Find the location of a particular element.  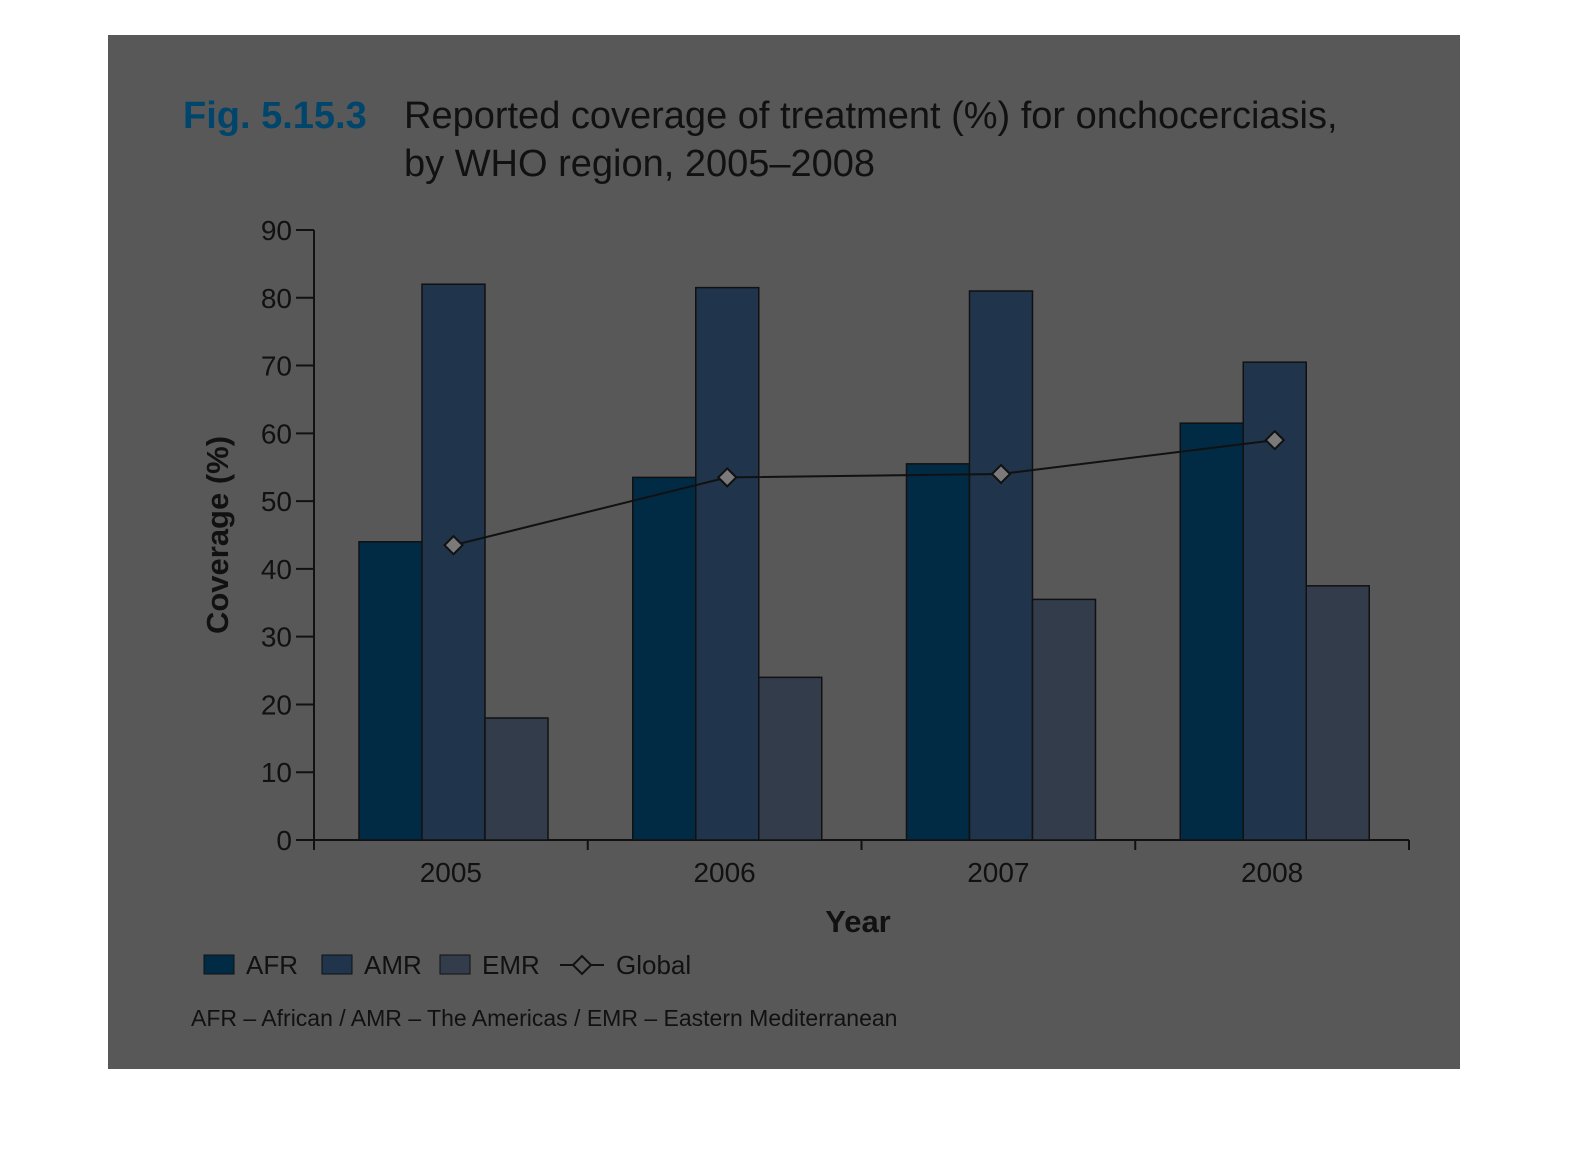

figure-title-line2: by WHO region, 2005–2008 is located at coordinates (639, 164).